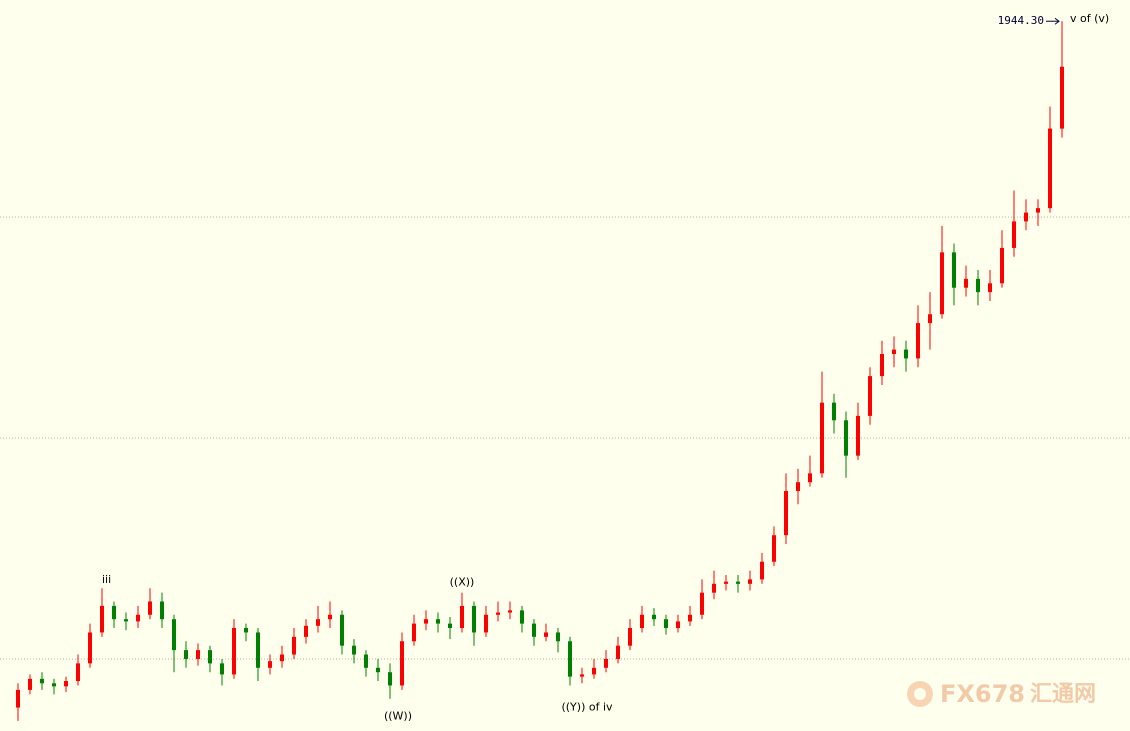 The height and width of the screenshot is (731, 1130). Describe the element at coordinates (106, 579) in the screenshot. I see `wave-label: iii` at that location.